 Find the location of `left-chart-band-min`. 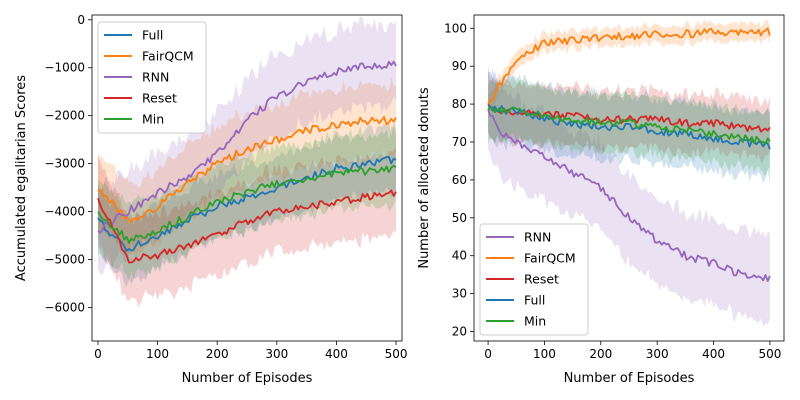

left-chart-band-min is located at coordinates (247, 203).